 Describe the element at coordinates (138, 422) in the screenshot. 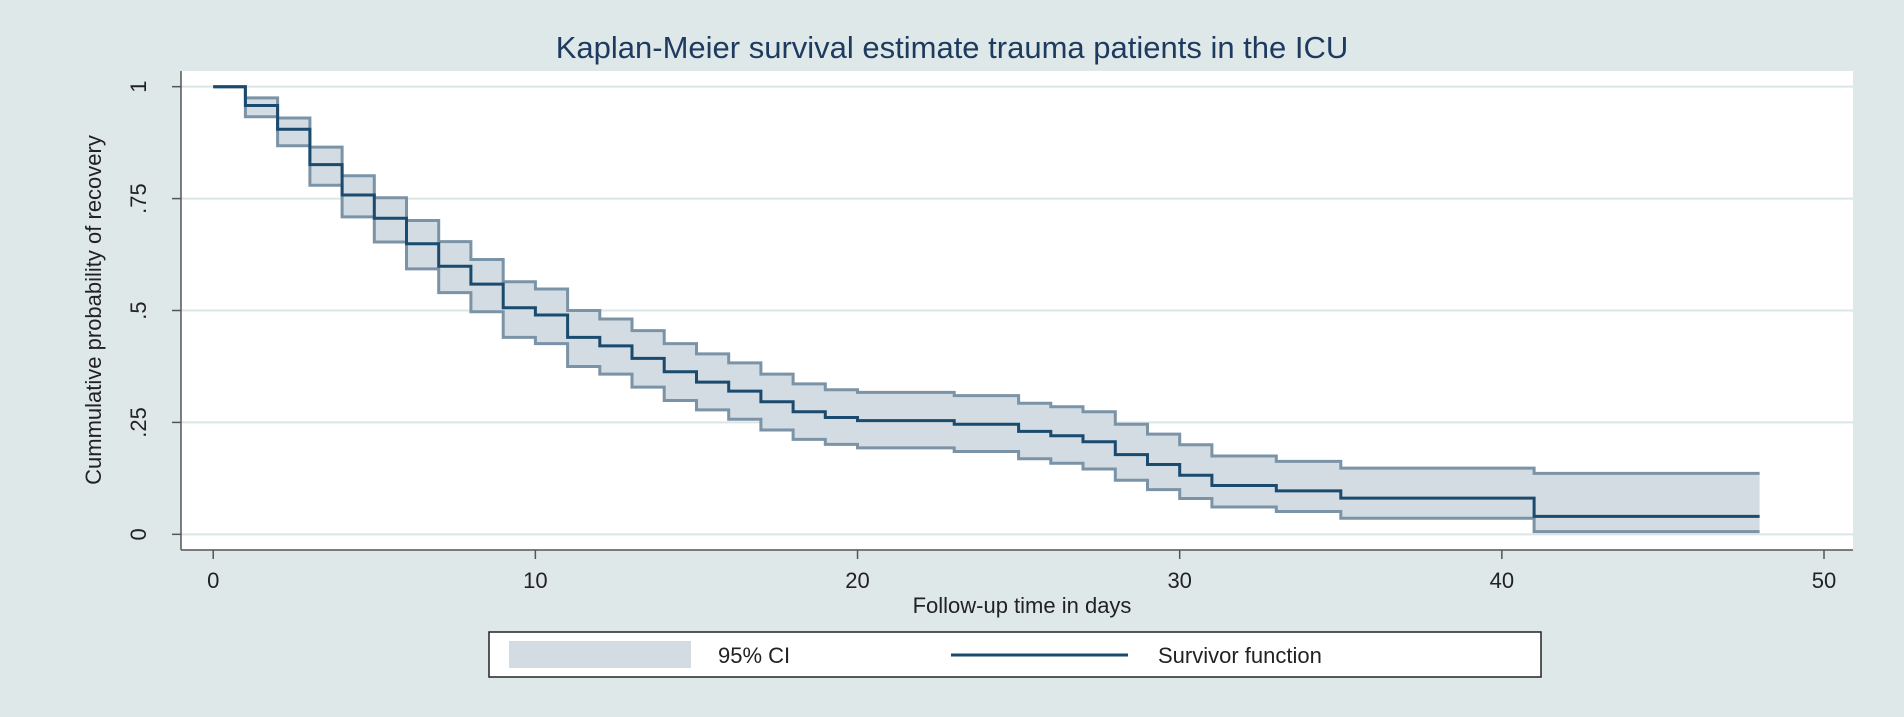

I see `y-tick-label-1: .25` at that location.